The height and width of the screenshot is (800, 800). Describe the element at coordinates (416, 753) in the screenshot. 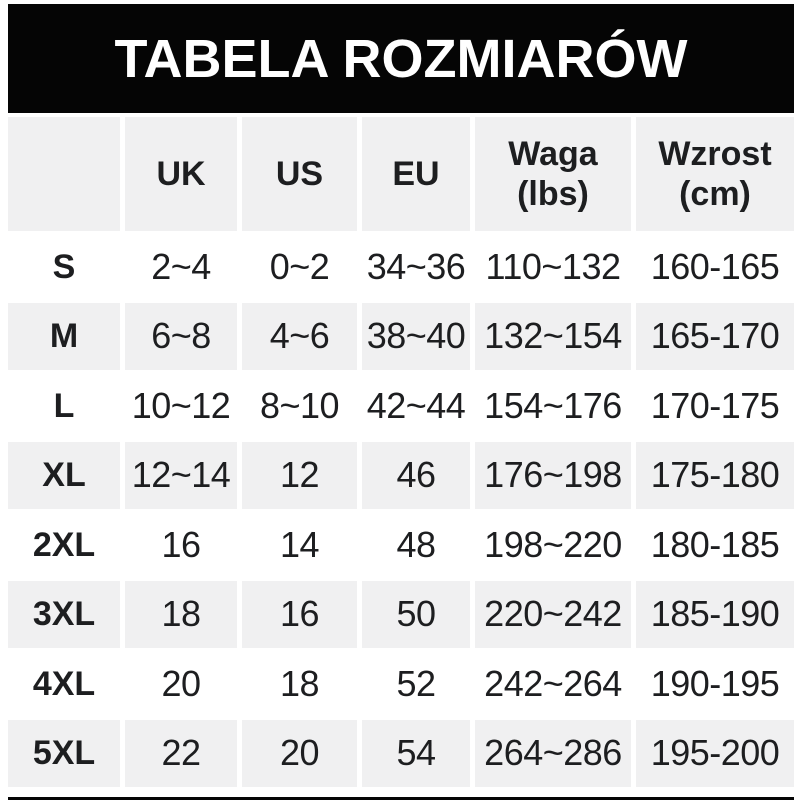

I see `table-cell: 54` at that location.